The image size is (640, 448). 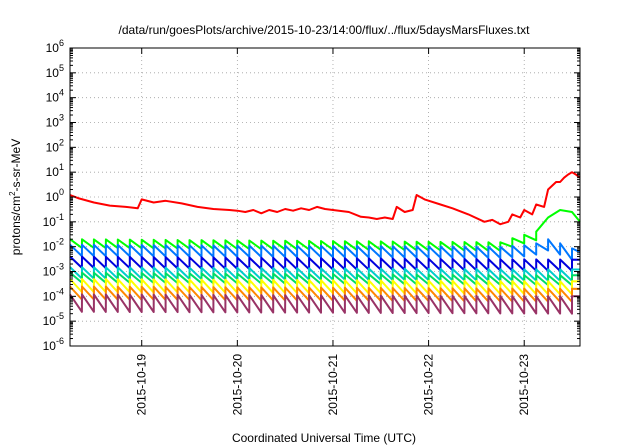 What do you see at coordinates (142, 385) in the screenshot?
I see `x-tick-label: 2015-10-19` at bounding box center [142, 385].